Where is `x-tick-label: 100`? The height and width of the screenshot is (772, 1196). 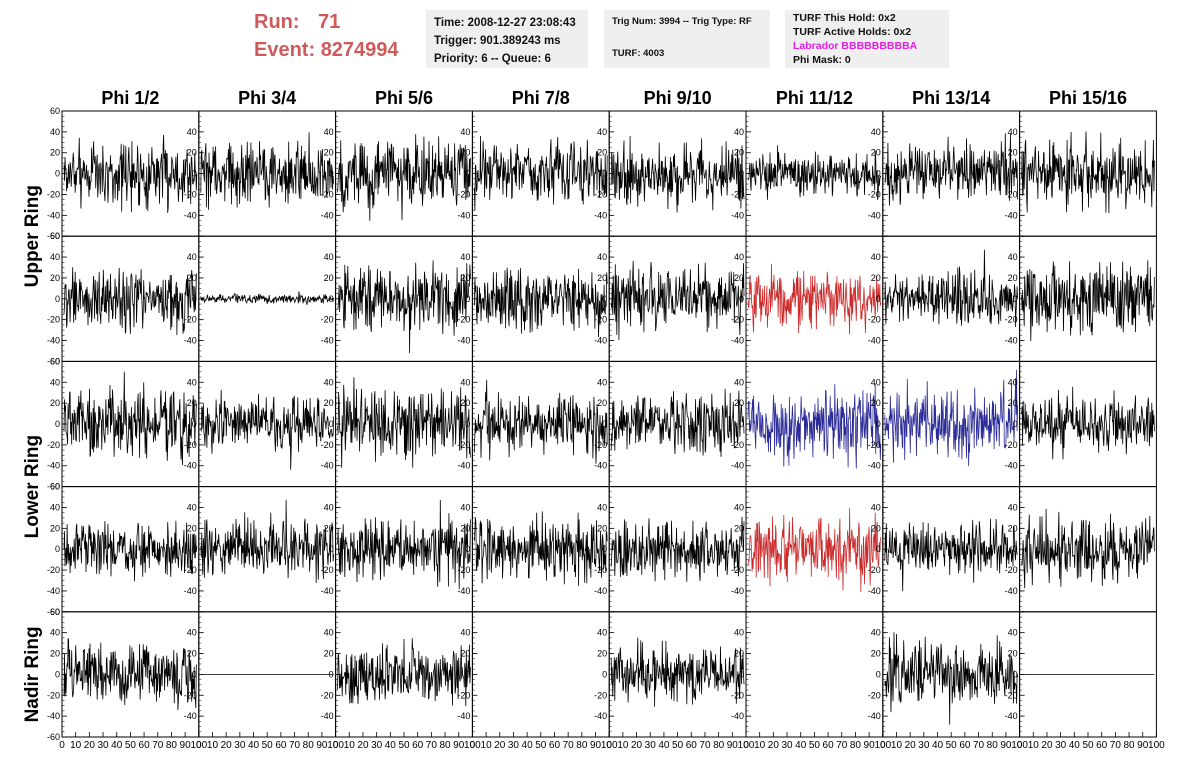
x-tick-label: 100 is located at coordinates (1156, 745).